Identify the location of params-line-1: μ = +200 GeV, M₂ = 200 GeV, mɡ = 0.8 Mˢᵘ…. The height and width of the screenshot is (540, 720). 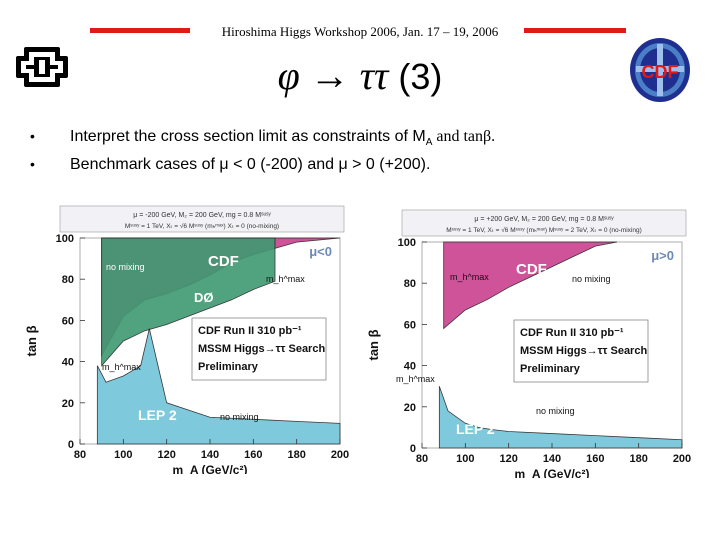
(544, 219).